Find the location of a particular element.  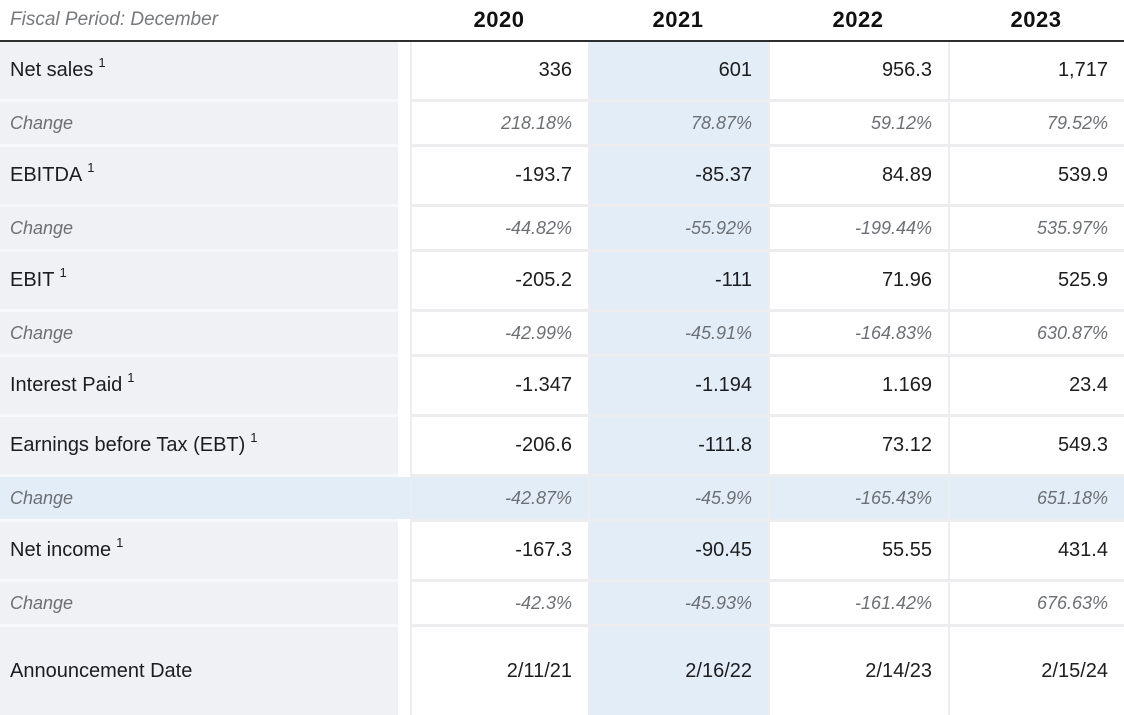

table-row: Interest Paid 1 -1.347 -1.194 1.169 23.4 is located at coordinates (562, 387).